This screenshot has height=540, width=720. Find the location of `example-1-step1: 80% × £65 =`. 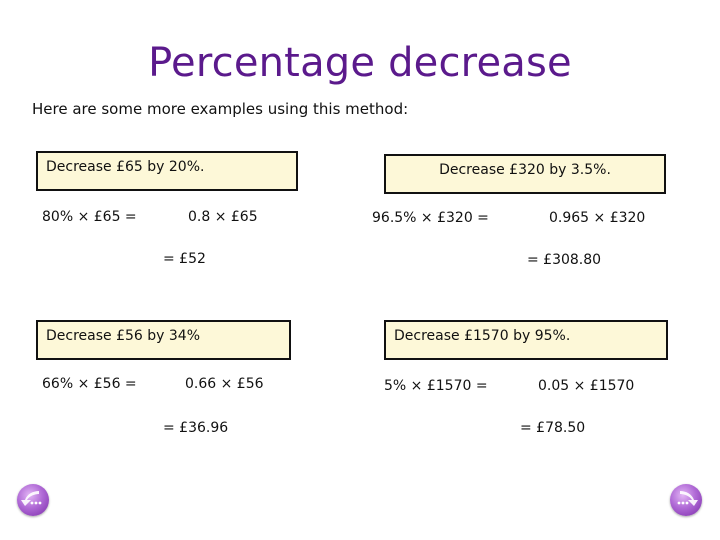

example-1-step1: 80% × £65 = is located at coordinates (89, 217).